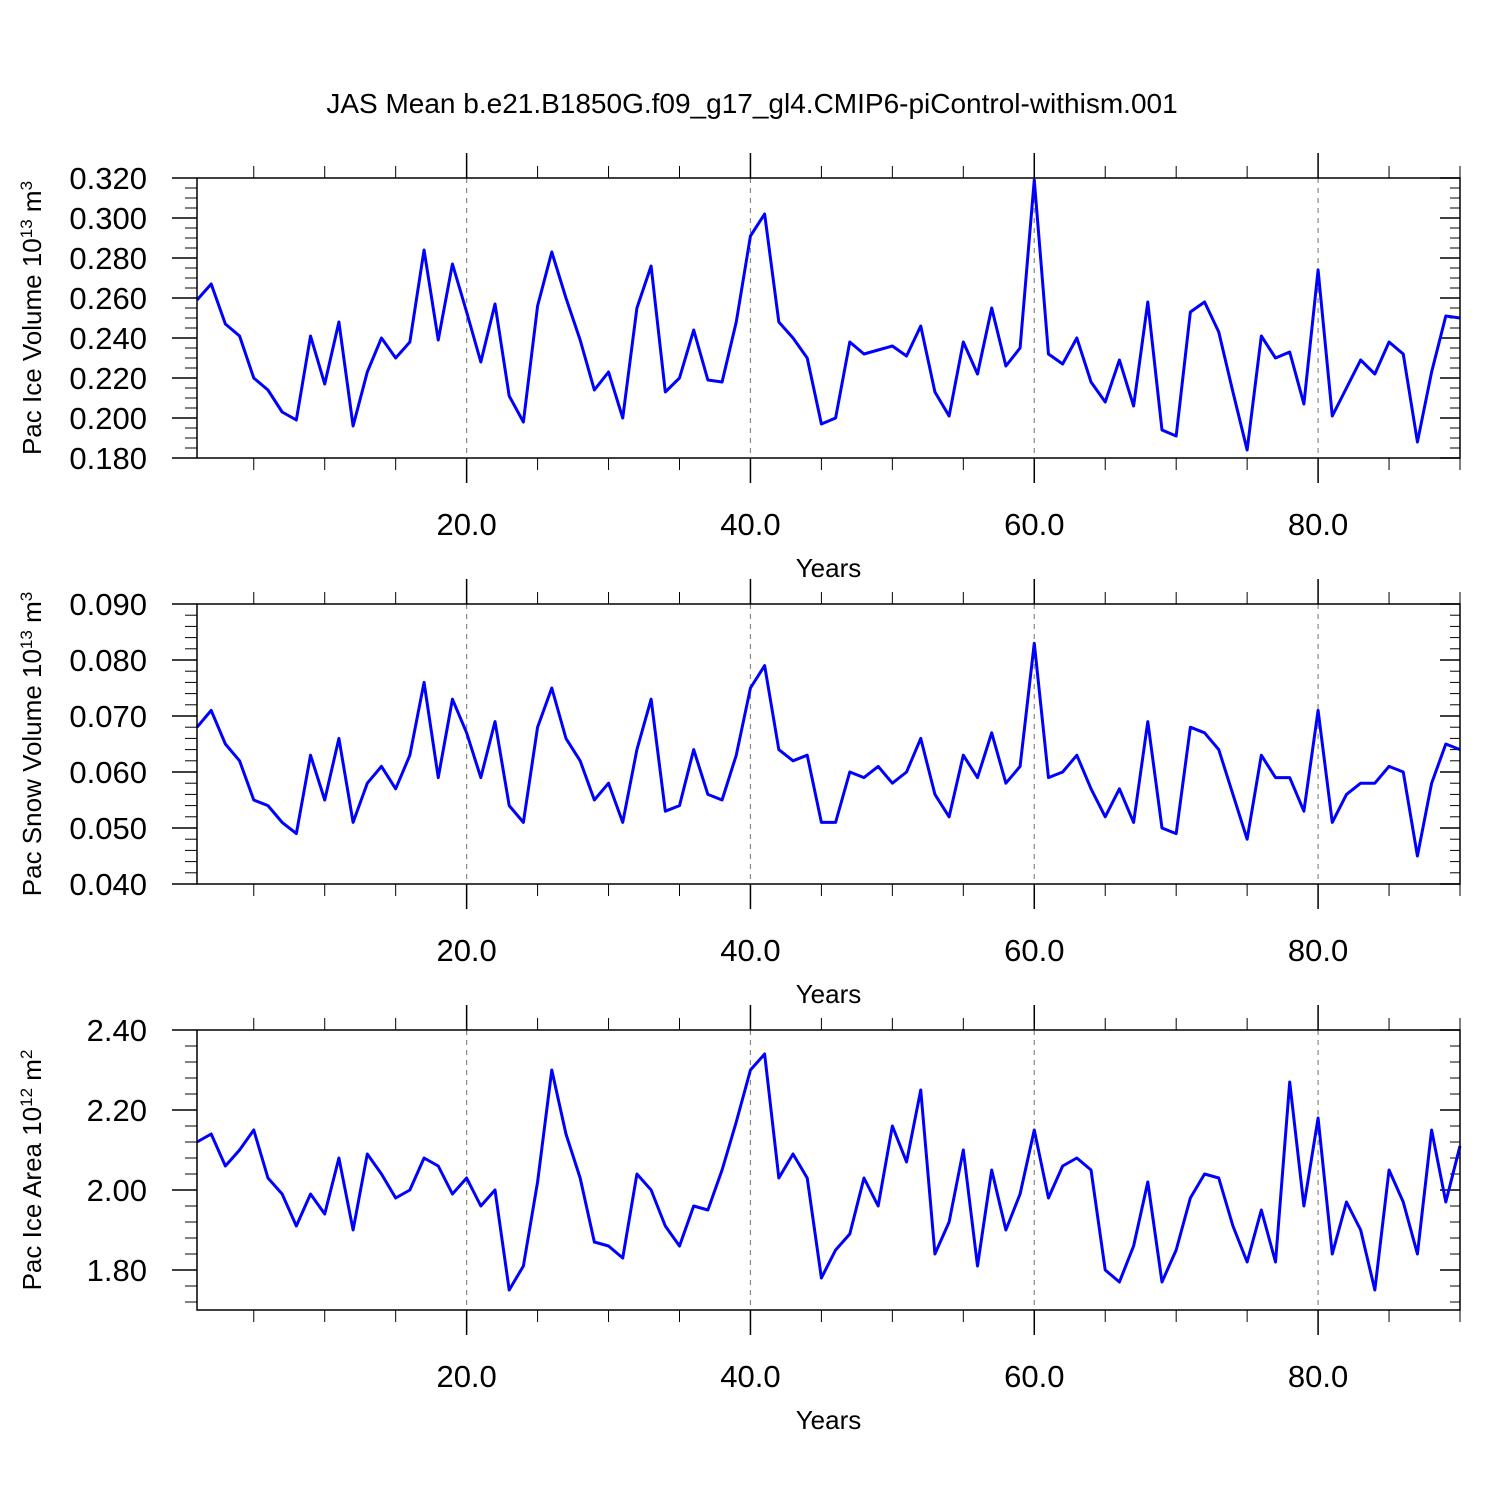 This screenshot has height=1500, width=1500. I want to click on y-axis-label: Pac Snow Volume 1013 m3, so click(32, 744).